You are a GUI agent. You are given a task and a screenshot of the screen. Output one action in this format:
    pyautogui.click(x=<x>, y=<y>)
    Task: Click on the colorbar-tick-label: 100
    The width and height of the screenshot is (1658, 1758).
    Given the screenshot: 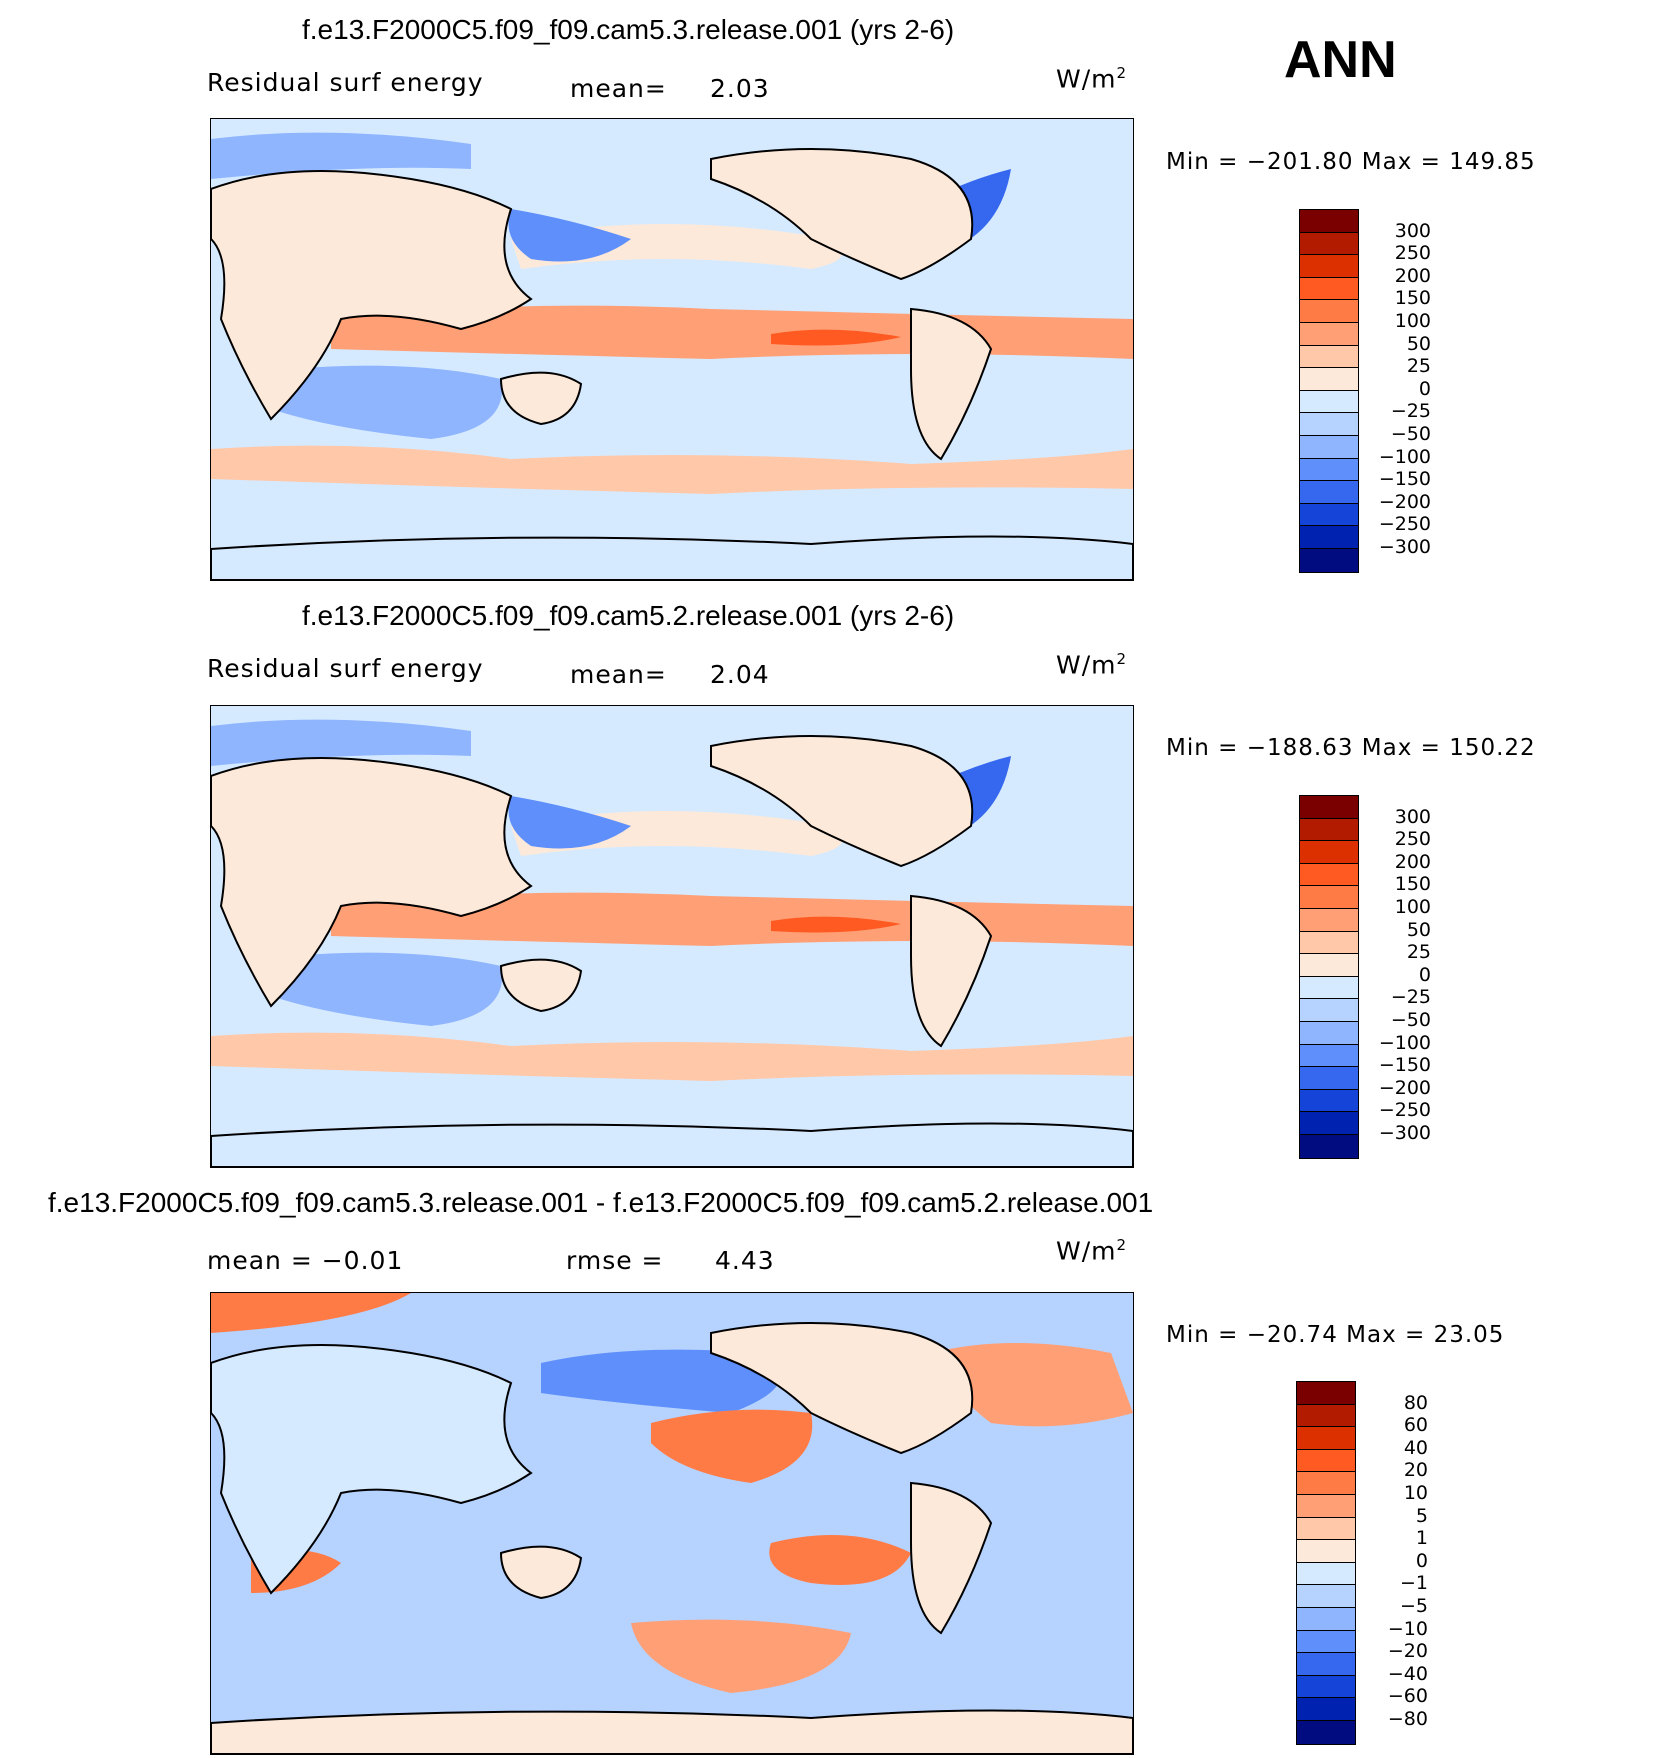 What is the action you would take?
    pyautogui.click(x=1412, y=321)
    